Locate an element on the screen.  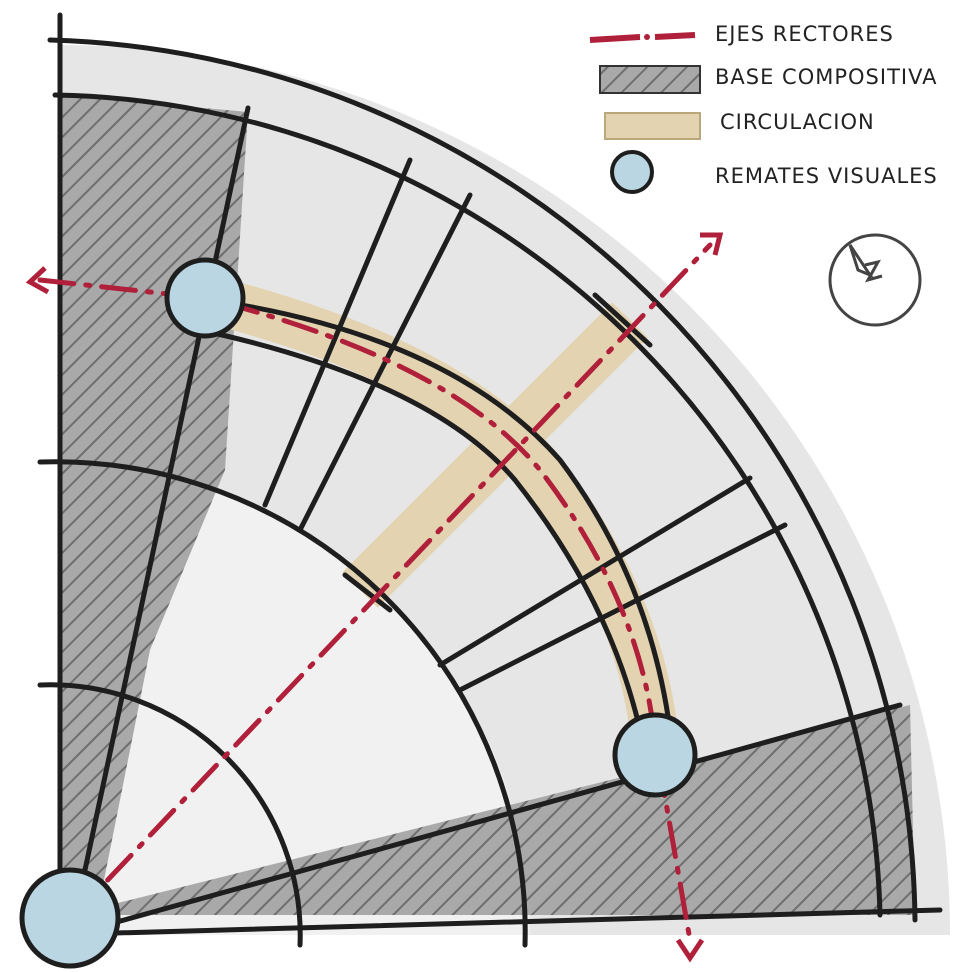
legend-label: BASE COMPOSITIVA is located at coordinates (826, 77).